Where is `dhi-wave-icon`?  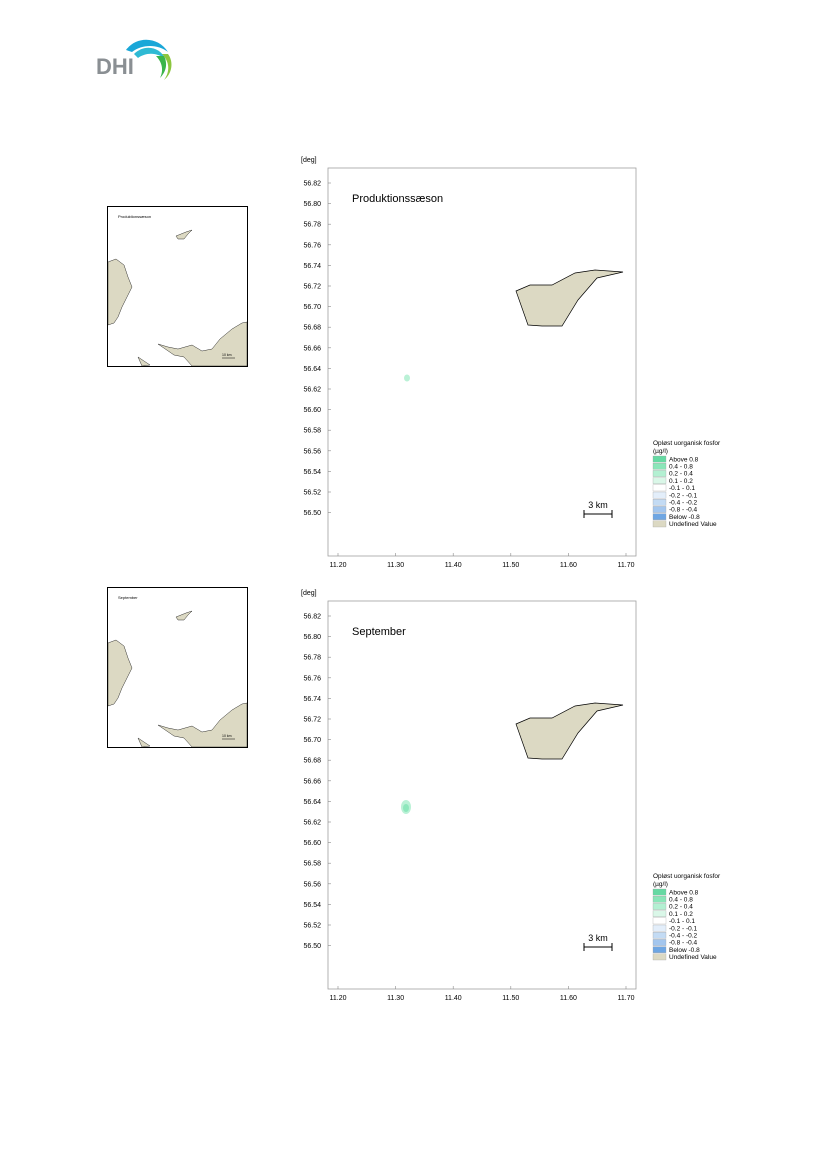 dhi-wave-icon is located at coordinates (149, 59).